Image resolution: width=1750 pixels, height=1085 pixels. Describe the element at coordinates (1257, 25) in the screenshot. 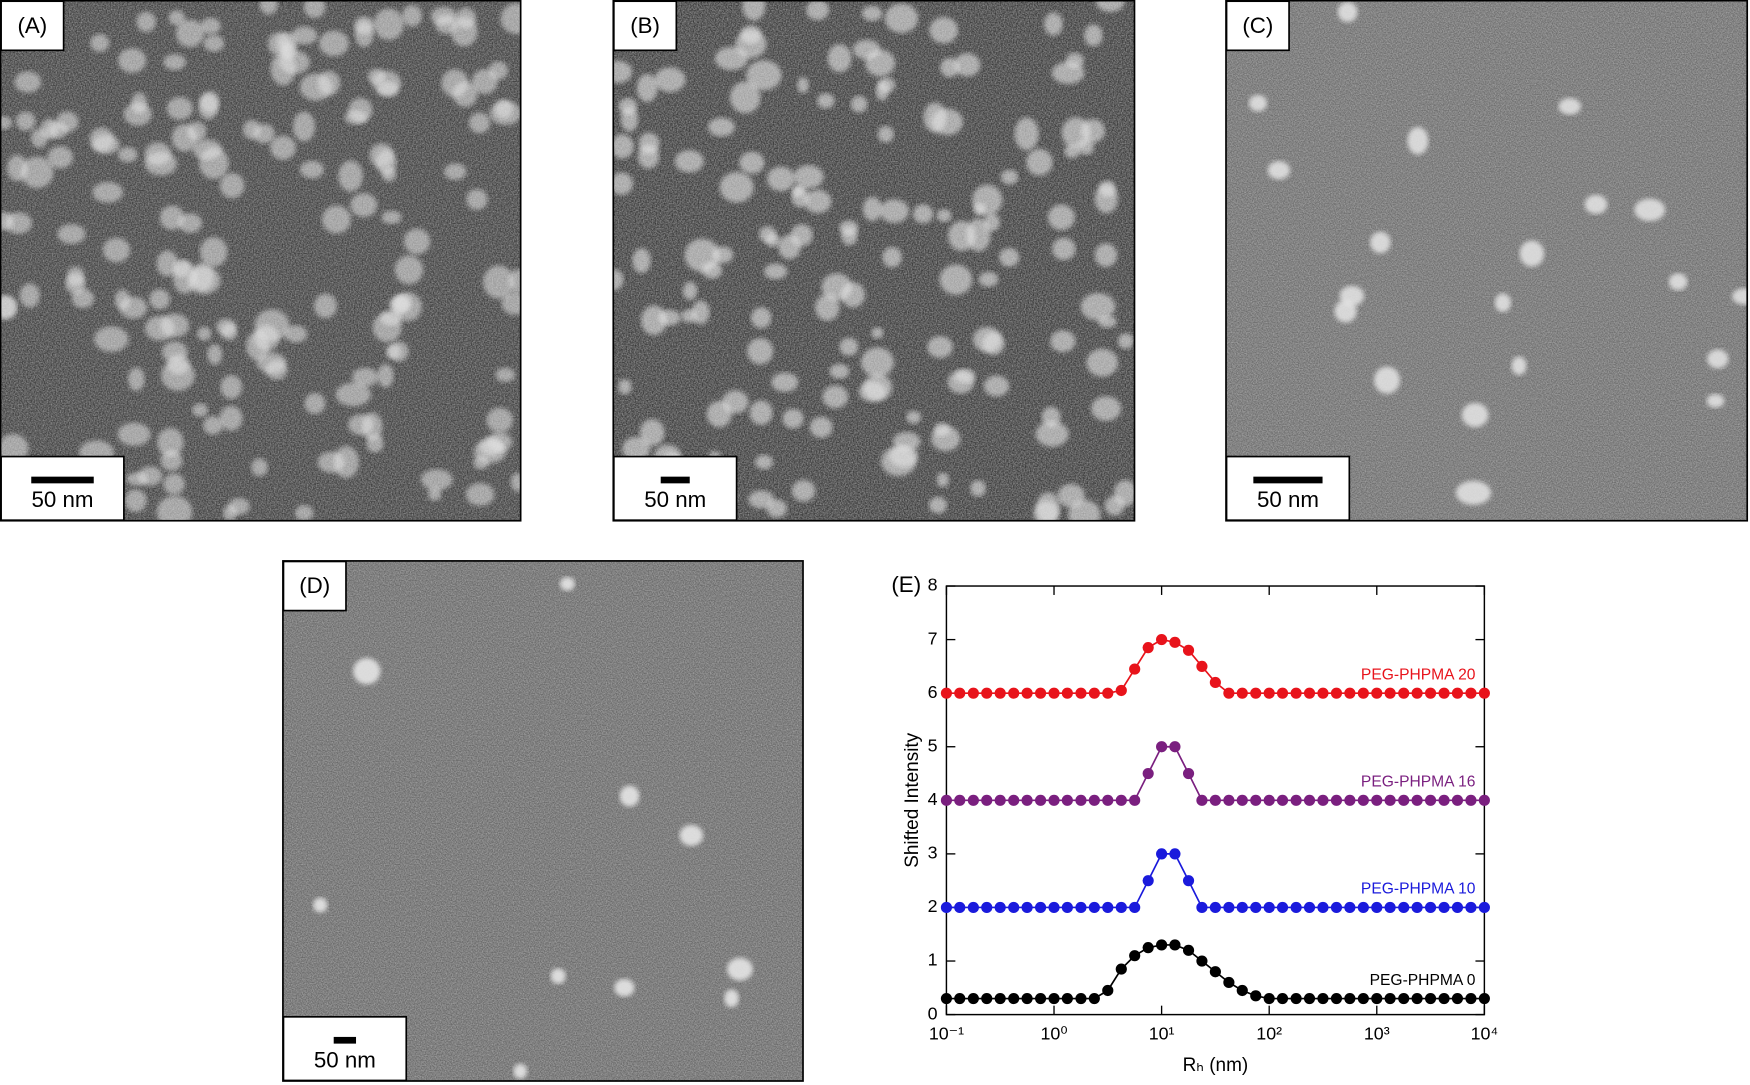

I see `panel-label: (C)` at that location.